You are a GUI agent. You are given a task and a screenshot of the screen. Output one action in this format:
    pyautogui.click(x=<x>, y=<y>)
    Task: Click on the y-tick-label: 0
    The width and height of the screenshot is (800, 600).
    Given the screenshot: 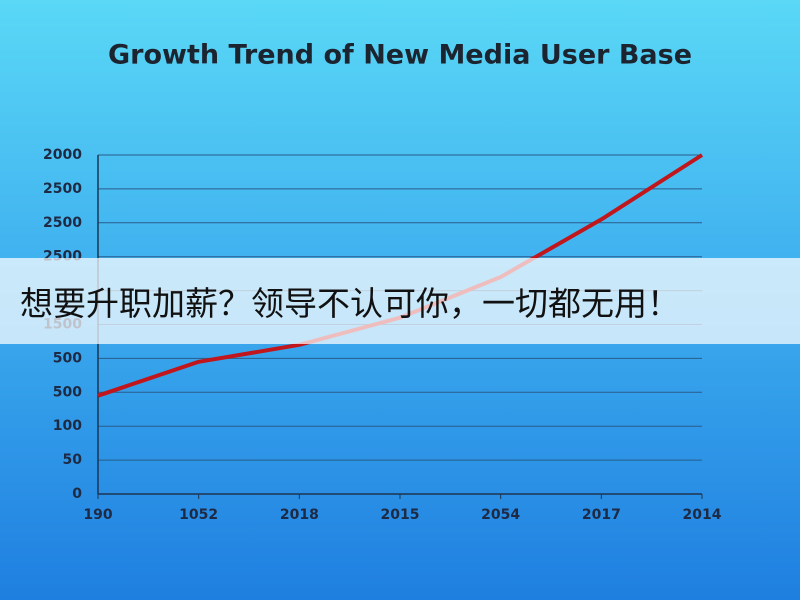 What is the action you would take?
    pyautogui.click(x=77, y=494)
    